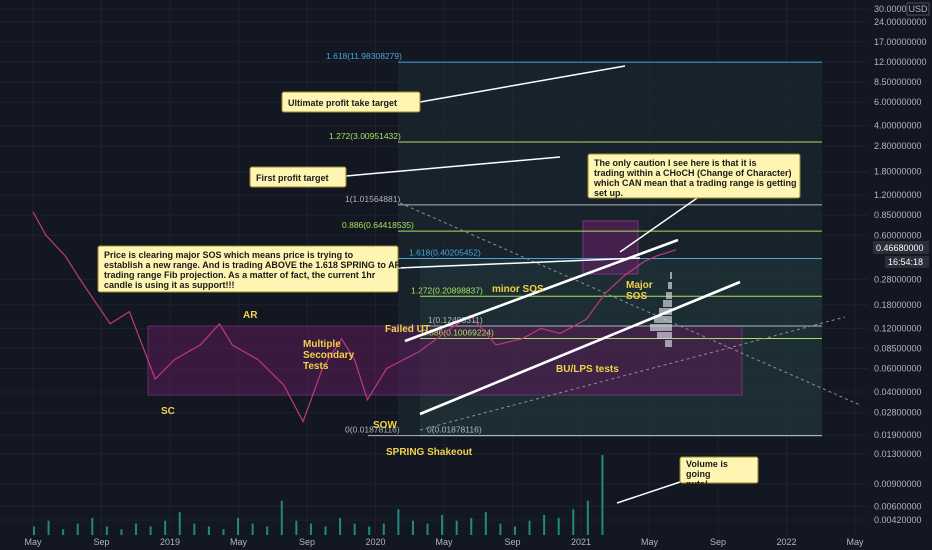 Image resolution: width=932 pixels, height=550 pixels. What do you see at coordinates (385, 425) in the screenshot?
I see `label-sow: SOW` at bounding box center [385, 425].